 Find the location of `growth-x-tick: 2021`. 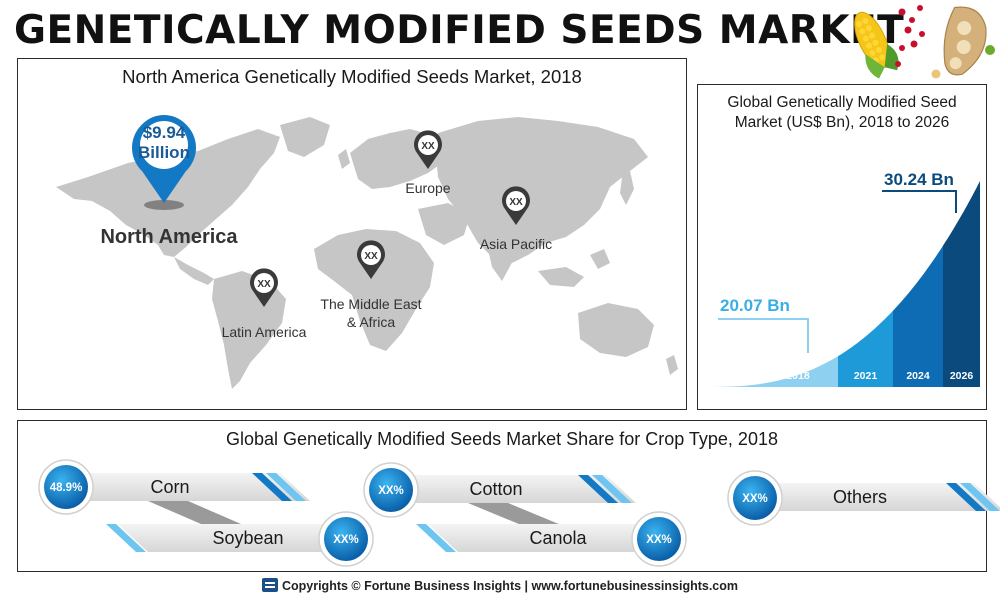

growth-x-tick: 2021 is located at coordinates (866, 376).